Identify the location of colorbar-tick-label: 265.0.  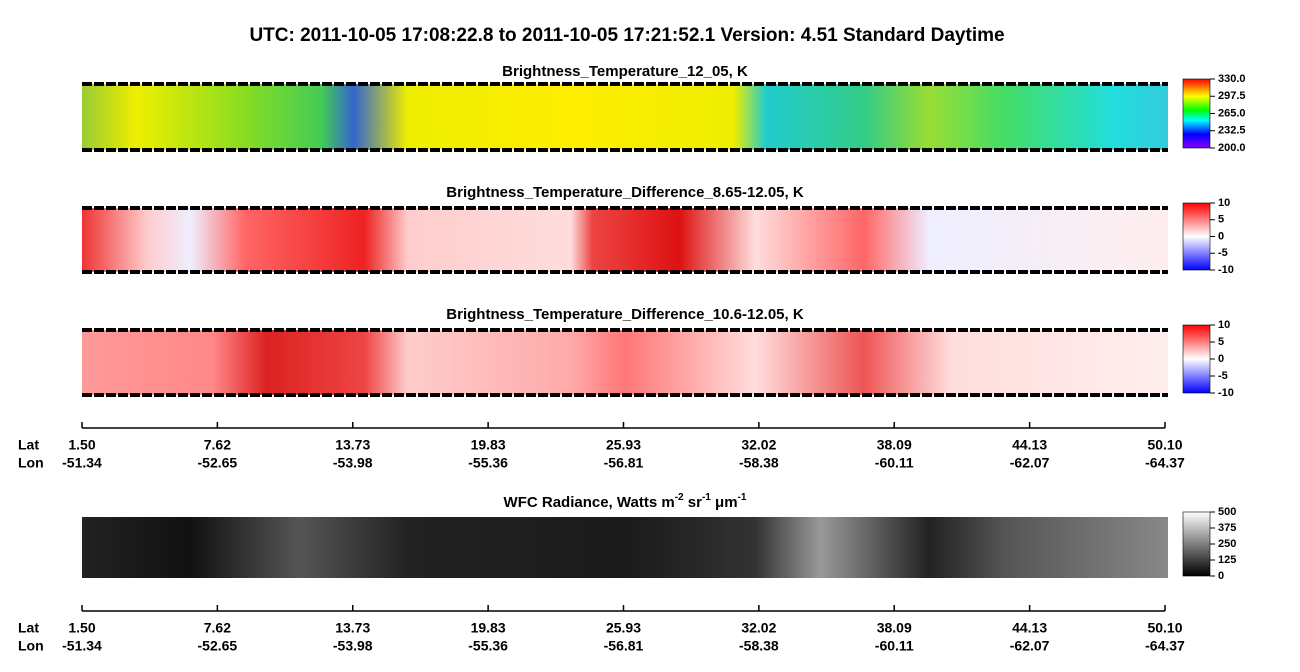
(1232, 113).